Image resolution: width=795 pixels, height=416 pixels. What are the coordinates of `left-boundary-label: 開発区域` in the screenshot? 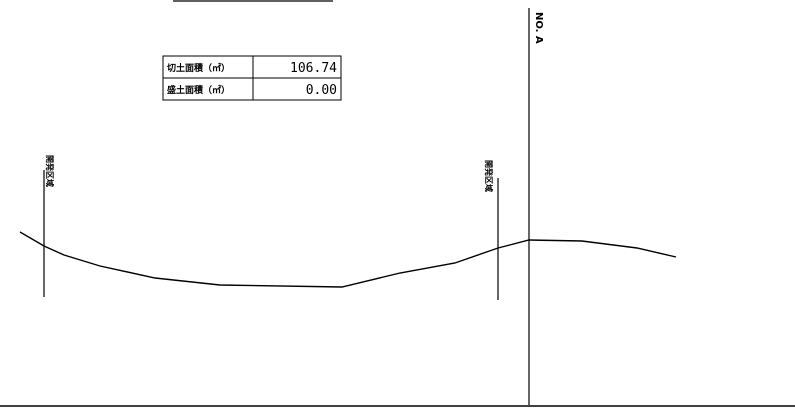 It's located at (50, 171).